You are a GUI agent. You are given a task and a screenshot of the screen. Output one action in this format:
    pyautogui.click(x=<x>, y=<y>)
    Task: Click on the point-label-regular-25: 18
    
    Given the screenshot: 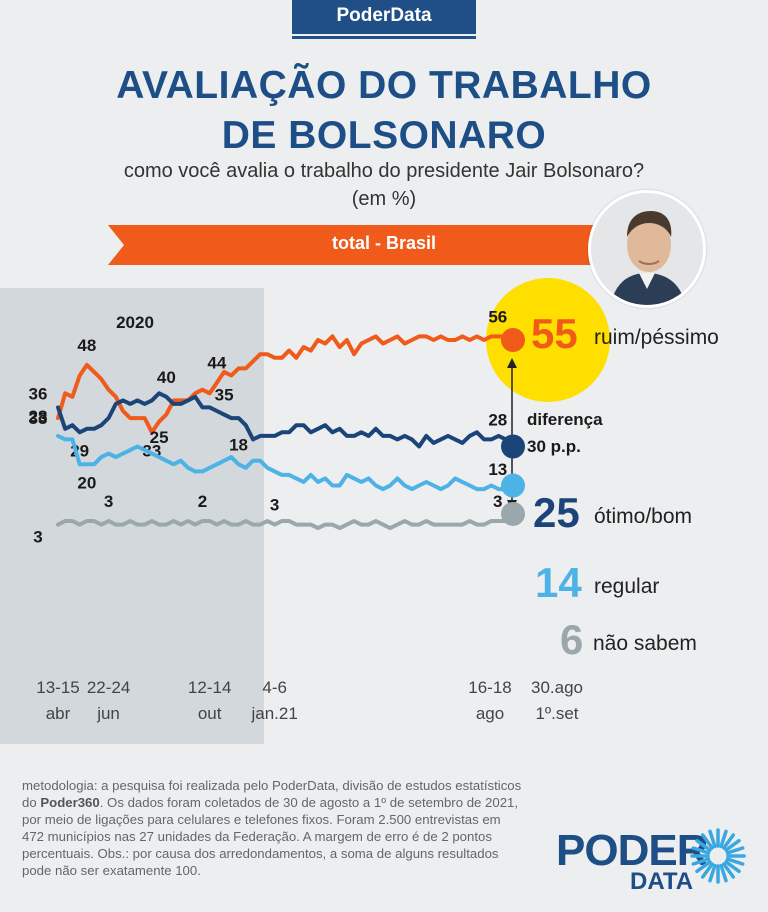 What is the action you would take?
    pyautogui.click(x=238, y=444)
    